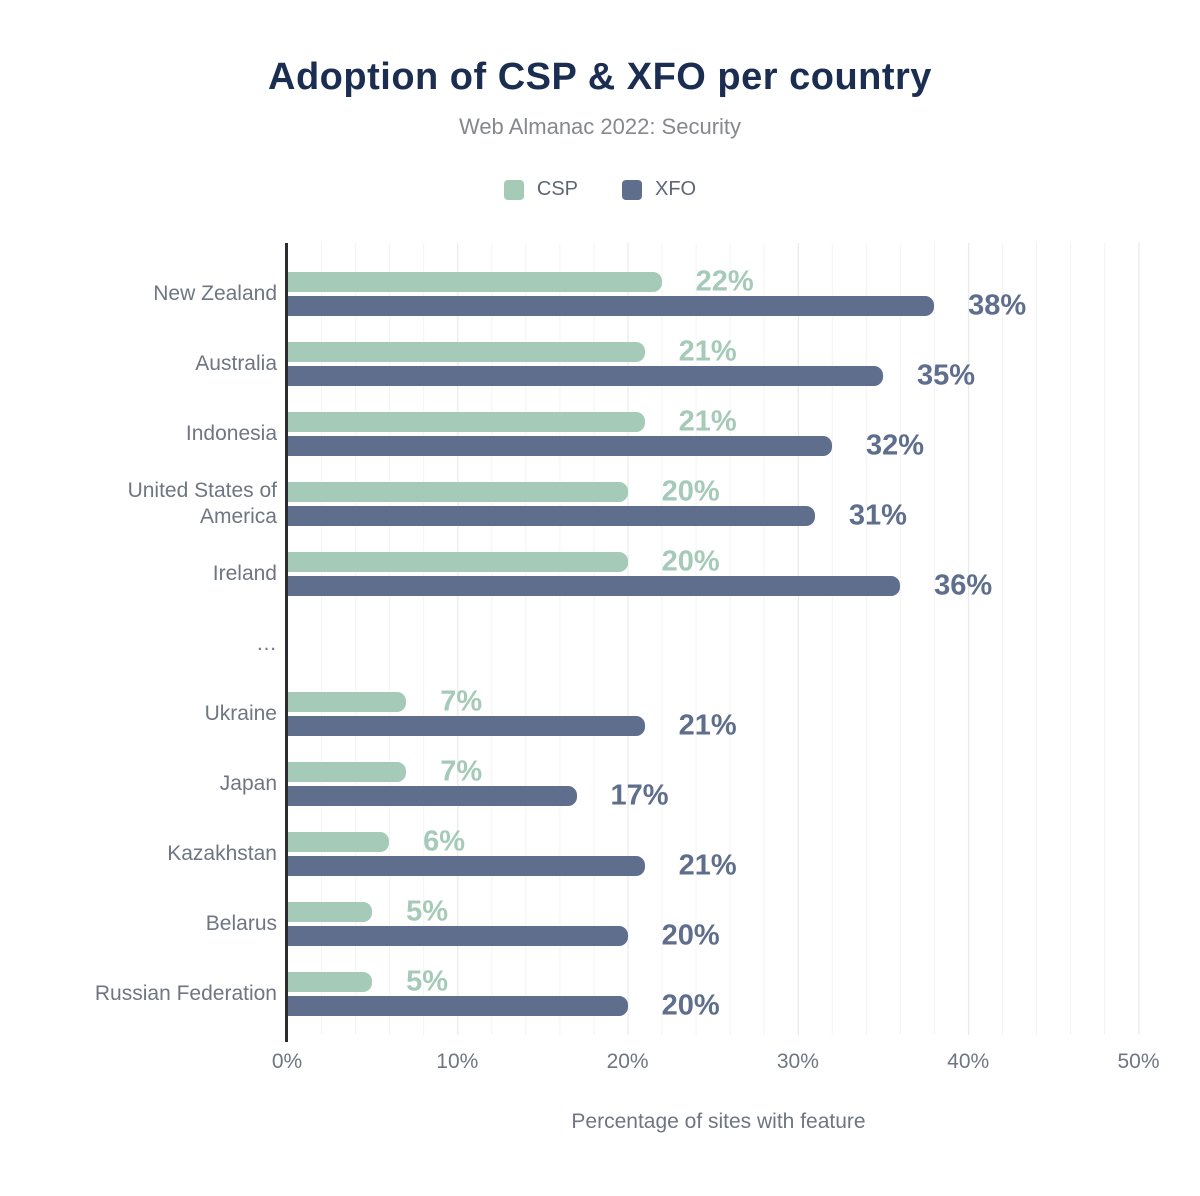  Describe the element at coordinates (605, 446) in the screenshot. I see `bar-xfo: 32%` at that location.